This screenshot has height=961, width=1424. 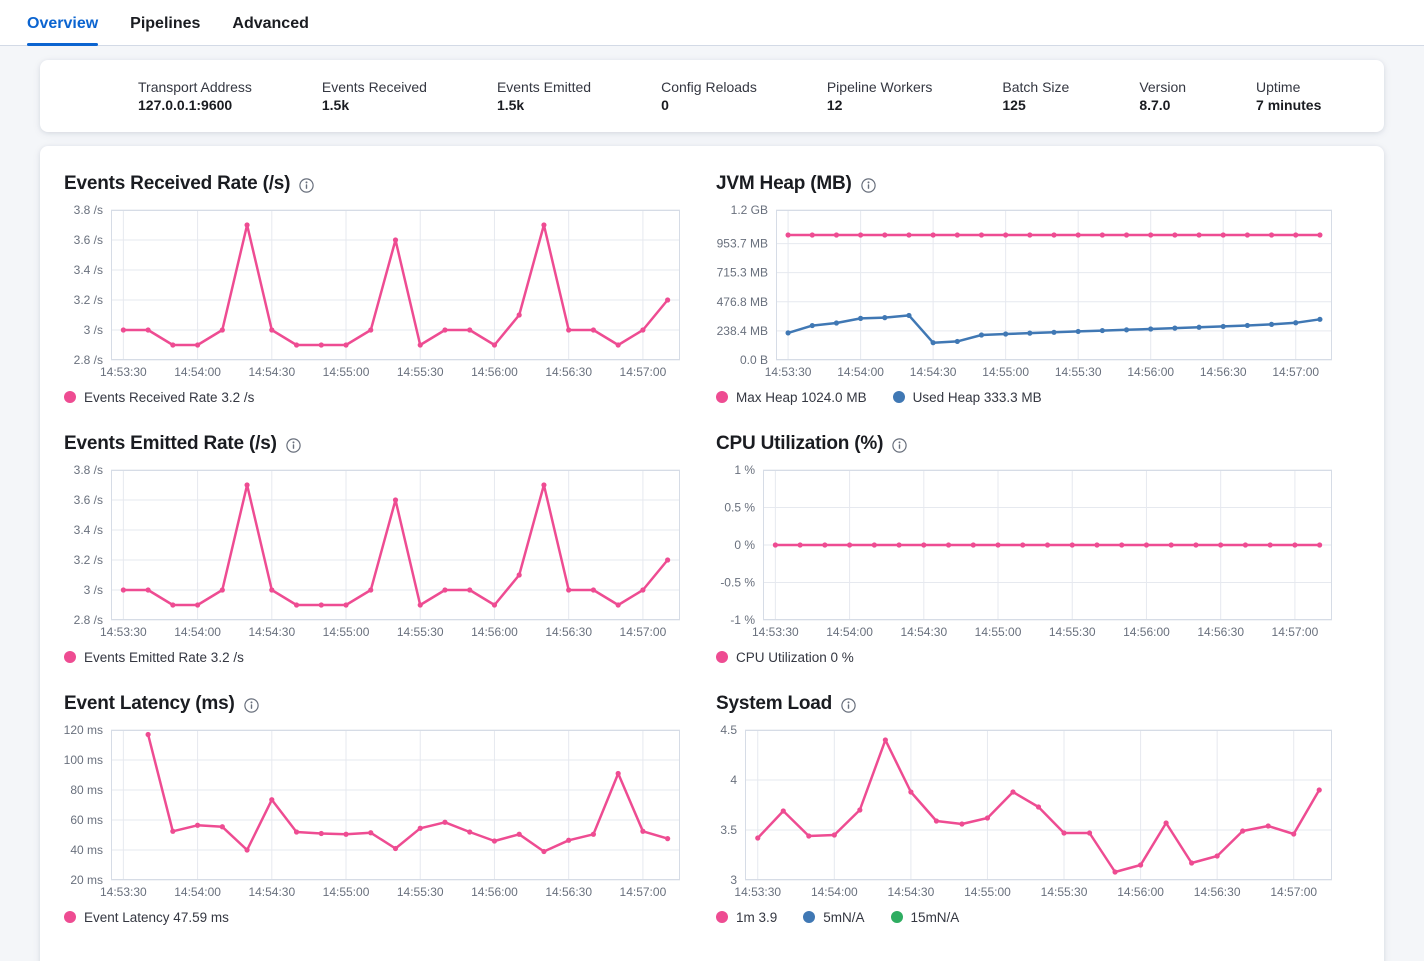 What do you see at coordinates (83, 730) in the screenshot?
I see `svg-text: 120 ms` at bounding box center [83, 730].